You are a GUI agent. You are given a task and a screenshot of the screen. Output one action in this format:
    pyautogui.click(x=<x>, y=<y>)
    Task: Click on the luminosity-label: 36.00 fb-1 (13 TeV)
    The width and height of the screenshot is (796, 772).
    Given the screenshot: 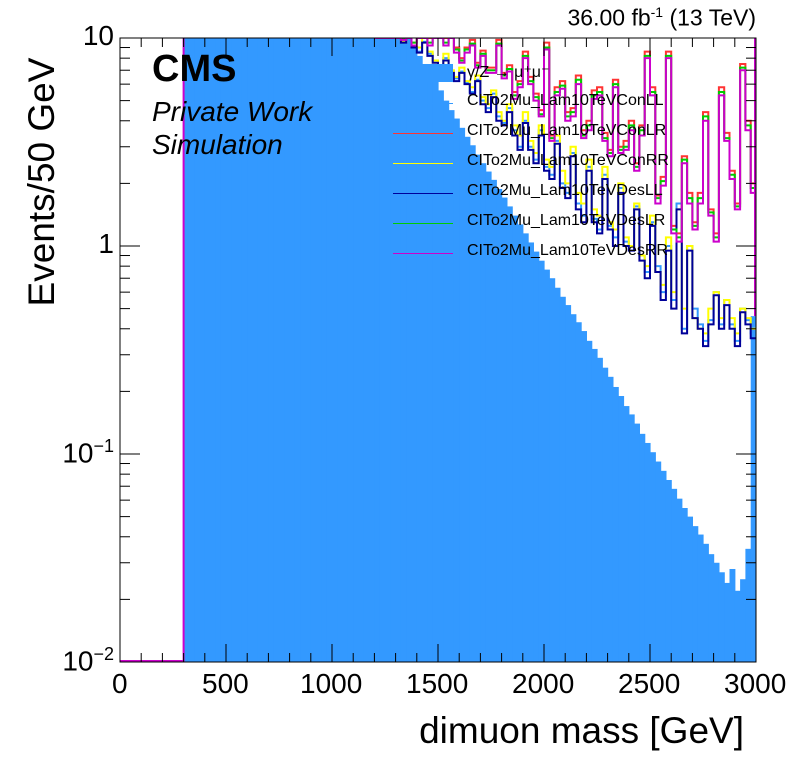 What is the action you would take?
    pyautogui.click(x=662, y=17)
    